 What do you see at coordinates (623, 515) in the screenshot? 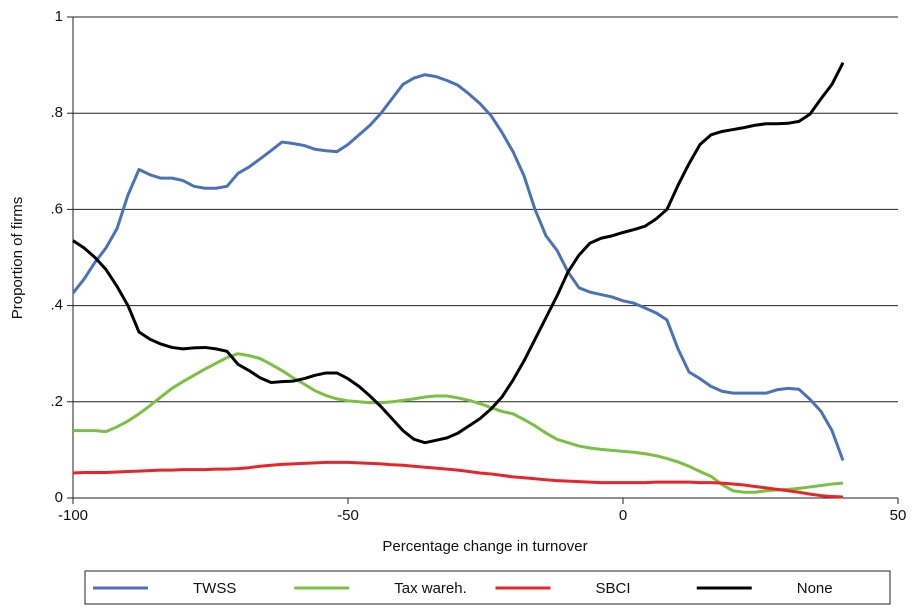
I see `x-tick-label: 0` at bounding box center [623, 515].